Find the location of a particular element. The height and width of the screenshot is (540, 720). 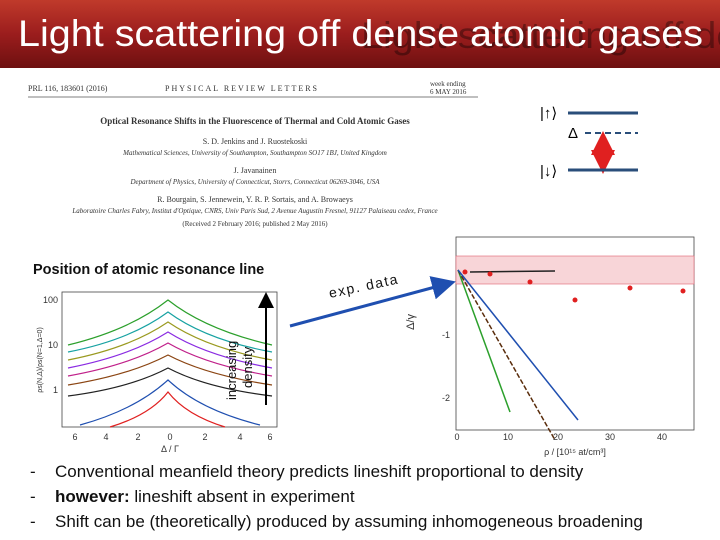

bullet-bold: however: is located at coordinates (92, 496).